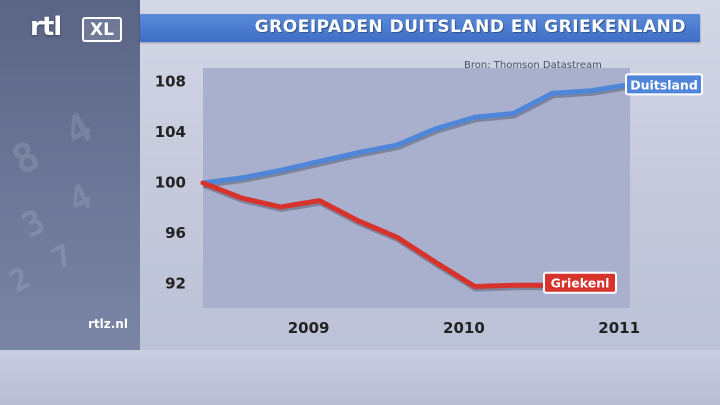 This screenshot has height=405, width=720. What do you see at coordinates (533, 65) in the screenshot?
I see `source-label: Bron: Thomson Datastream` at bounding box center [533, 65].